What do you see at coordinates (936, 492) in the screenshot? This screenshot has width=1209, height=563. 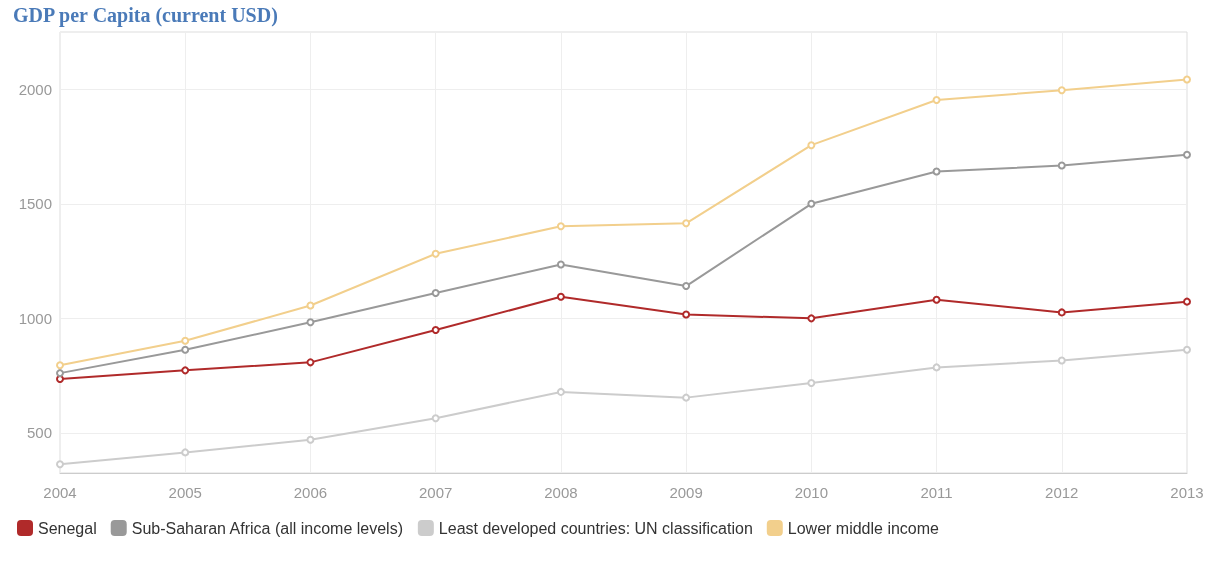 I see `x-tick-label: 2011` at bounding box center [936, 492].